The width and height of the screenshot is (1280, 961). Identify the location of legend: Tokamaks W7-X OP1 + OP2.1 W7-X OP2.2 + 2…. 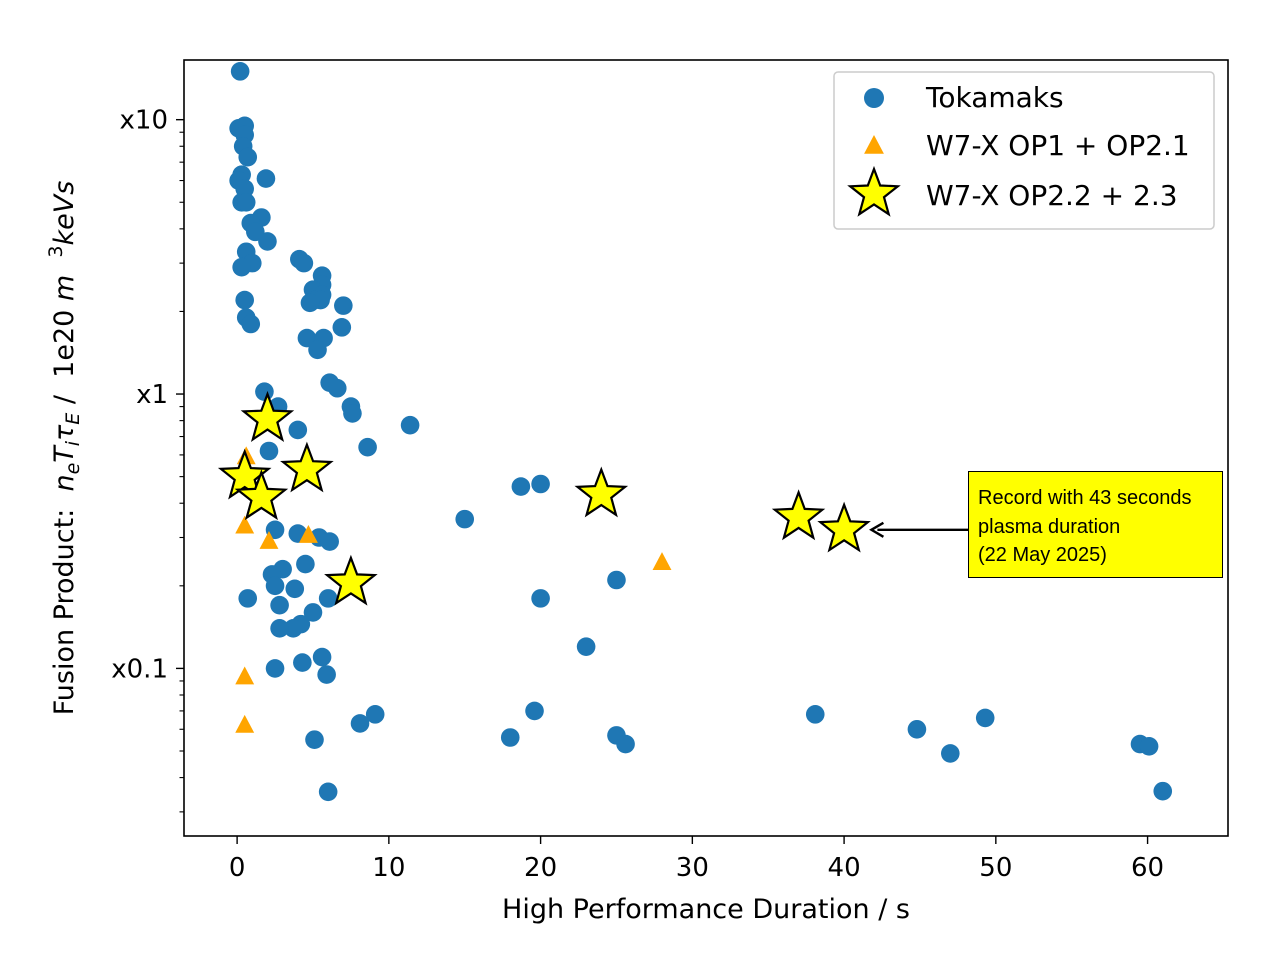
(1024, 150).